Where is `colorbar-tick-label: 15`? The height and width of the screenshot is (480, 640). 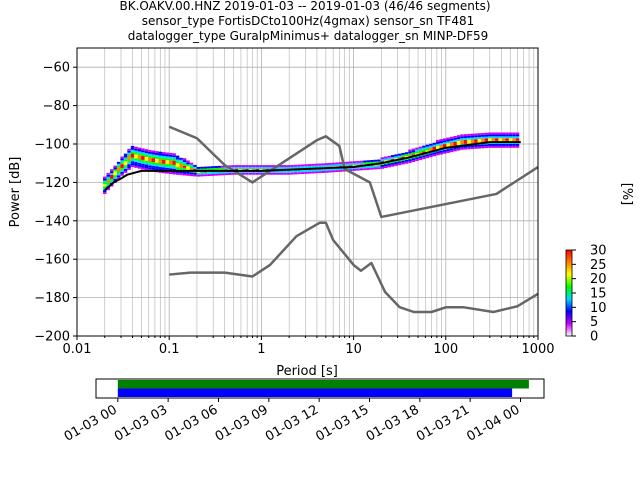 colorbar-tick-label: 15 is located at coordinates (598, 294).